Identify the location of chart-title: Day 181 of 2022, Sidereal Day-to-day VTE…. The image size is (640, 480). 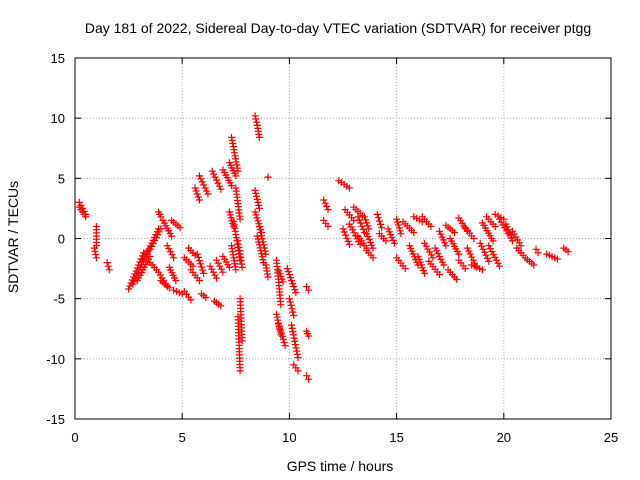
(338, 28).